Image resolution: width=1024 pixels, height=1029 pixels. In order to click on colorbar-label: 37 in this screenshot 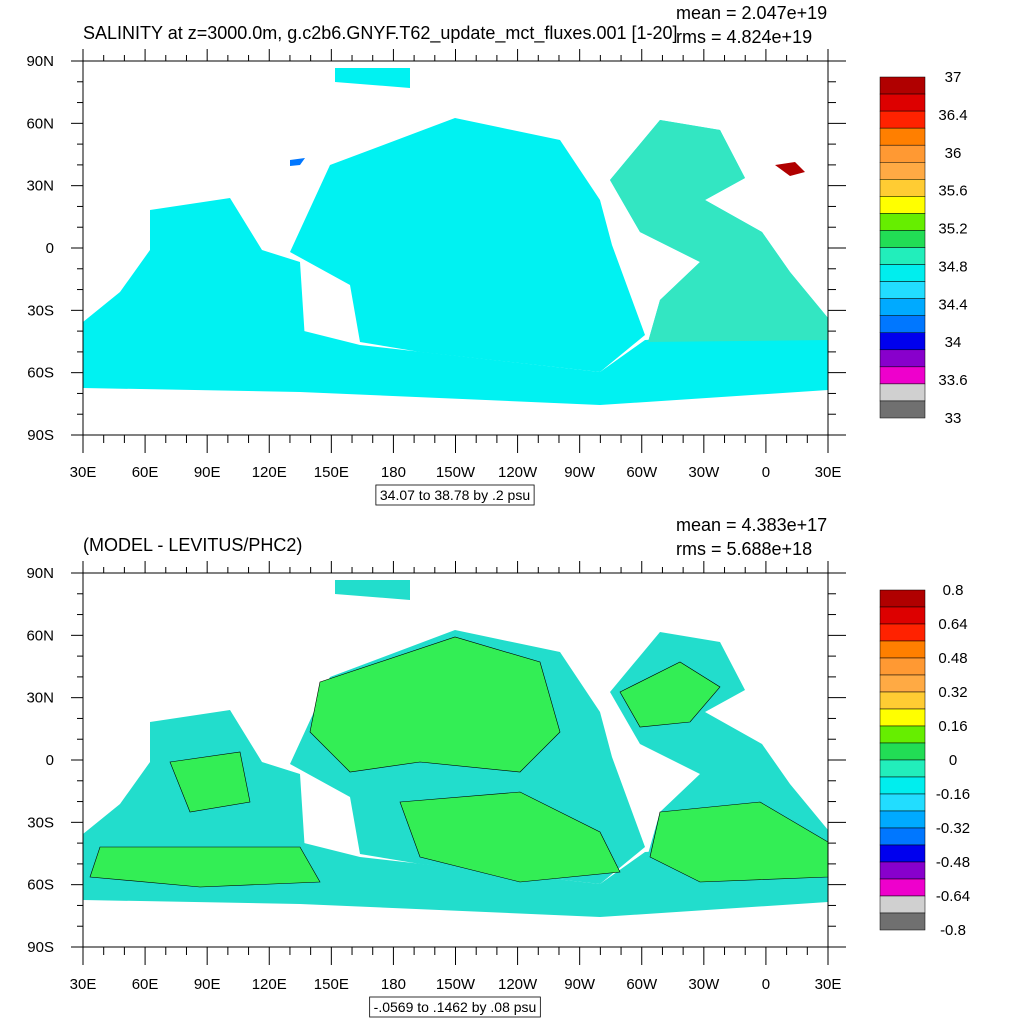, I will do `click(953, 77)`.